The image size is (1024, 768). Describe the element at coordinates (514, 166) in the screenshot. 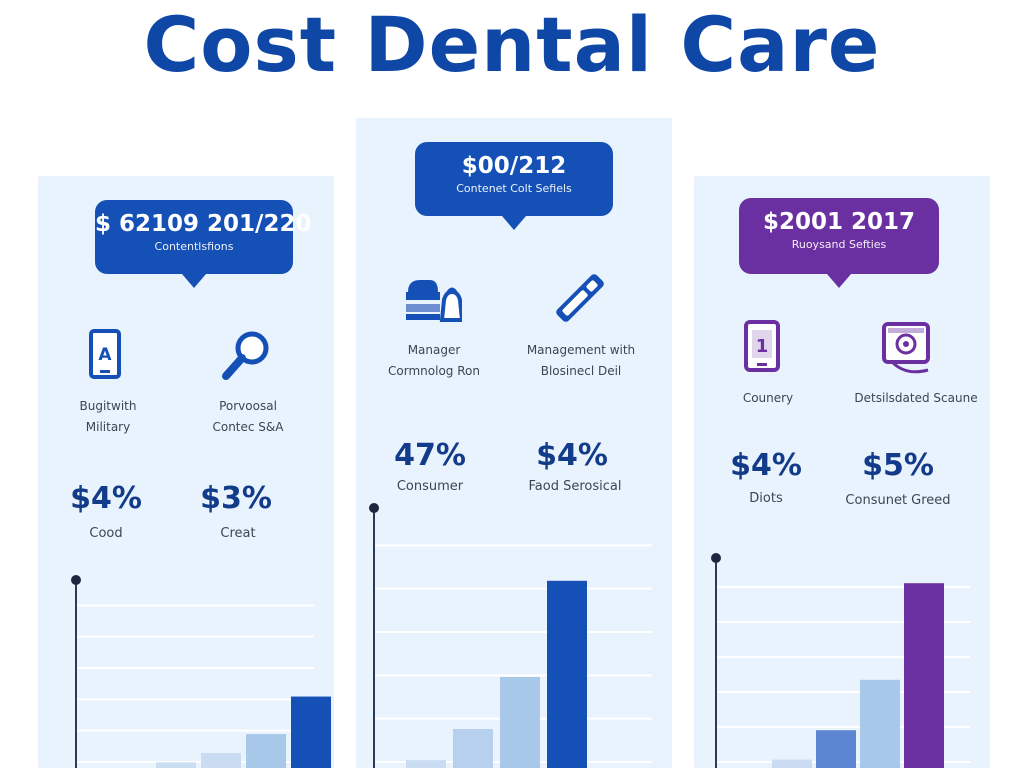

I see `price-value: $00/212` at that location.